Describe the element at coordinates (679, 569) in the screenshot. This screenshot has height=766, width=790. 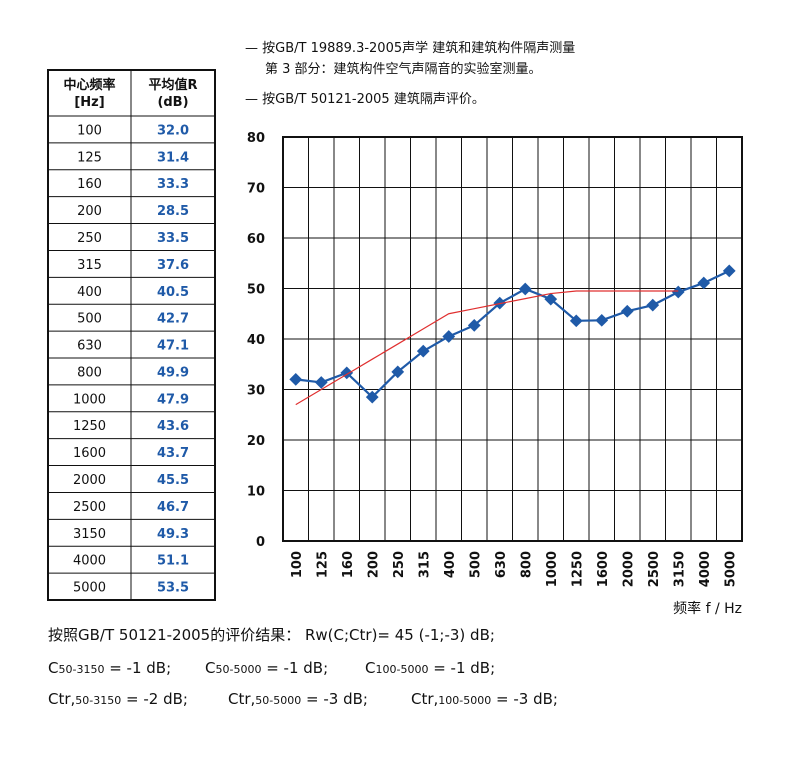
I see `x-tick-label: 3150` at that location.